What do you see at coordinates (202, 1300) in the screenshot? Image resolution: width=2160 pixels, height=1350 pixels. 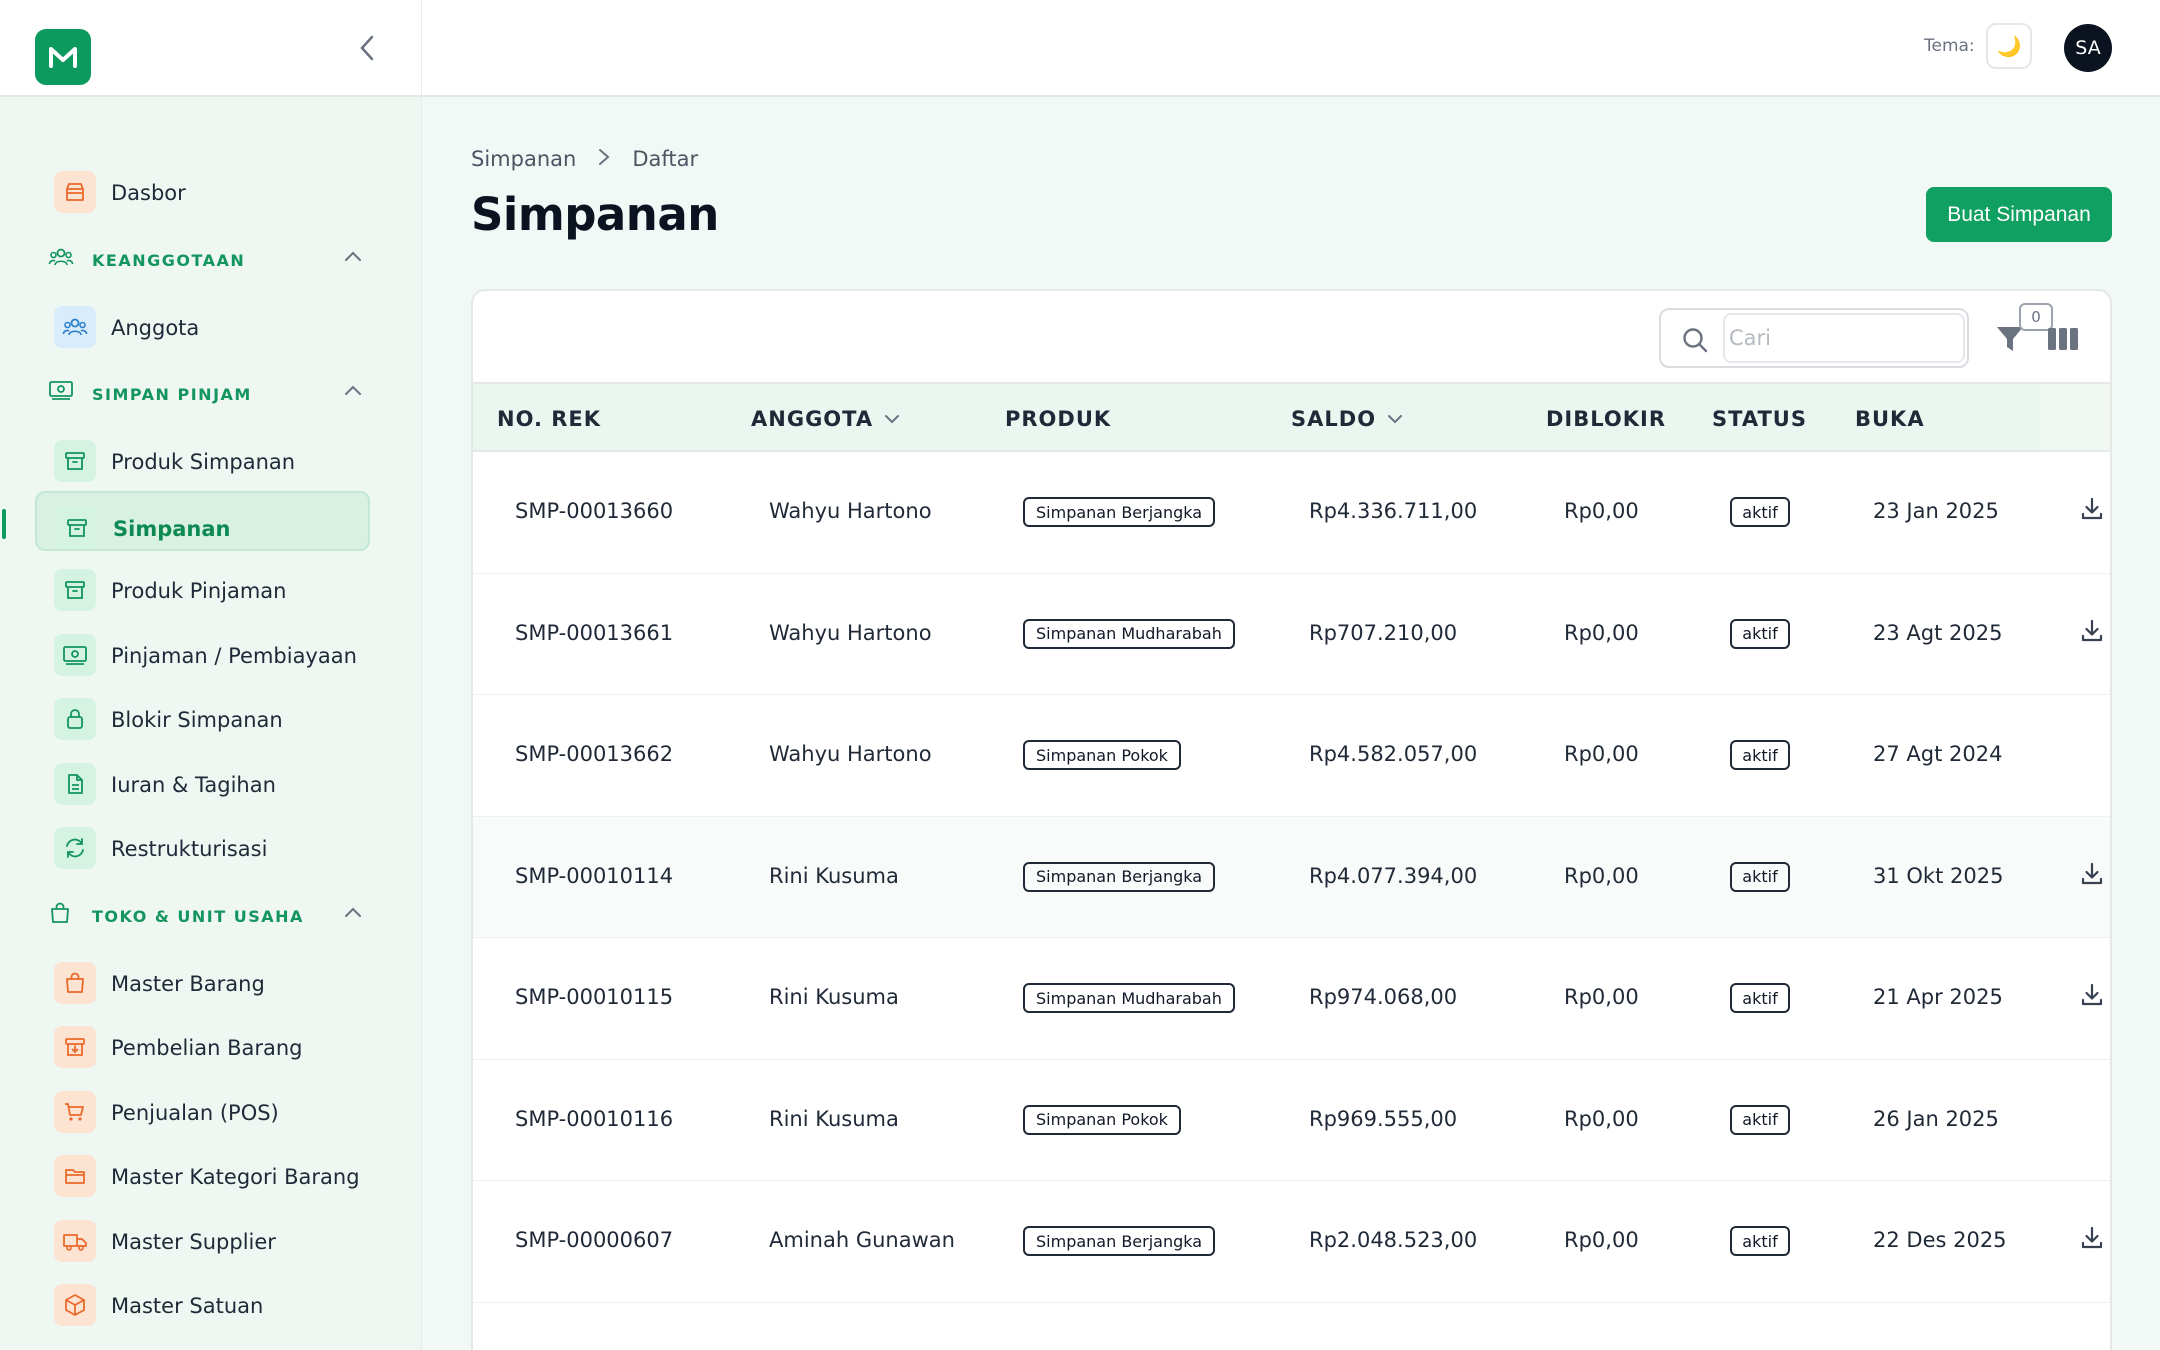 I see `sidebar-item-master-satuan: Master Satuan` at bounding box center [202, 1300].